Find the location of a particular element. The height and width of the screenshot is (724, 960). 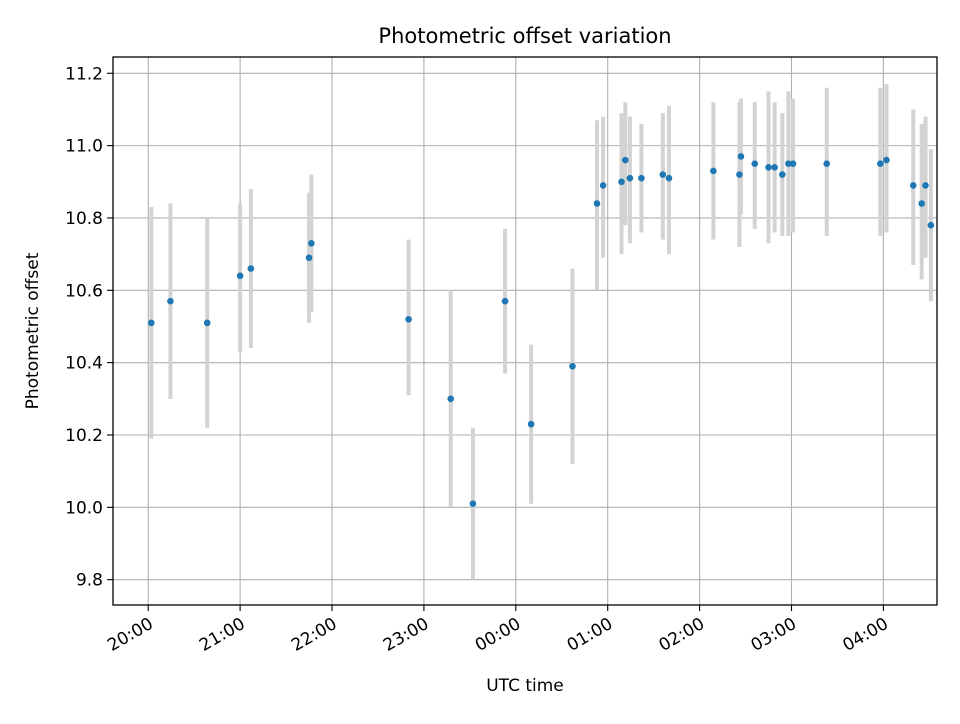

y-tick-label: 10.2 is located at coordinates (84, 436).